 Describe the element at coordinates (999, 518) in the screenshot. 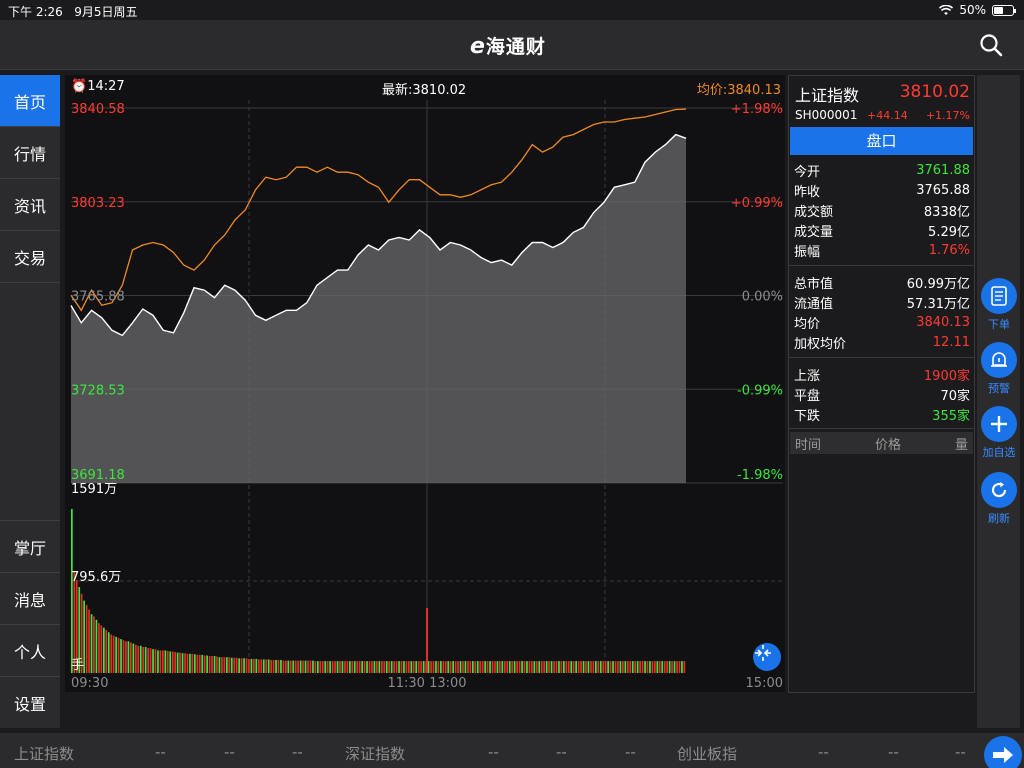

I see `refresh-label: 刷新` at that location.